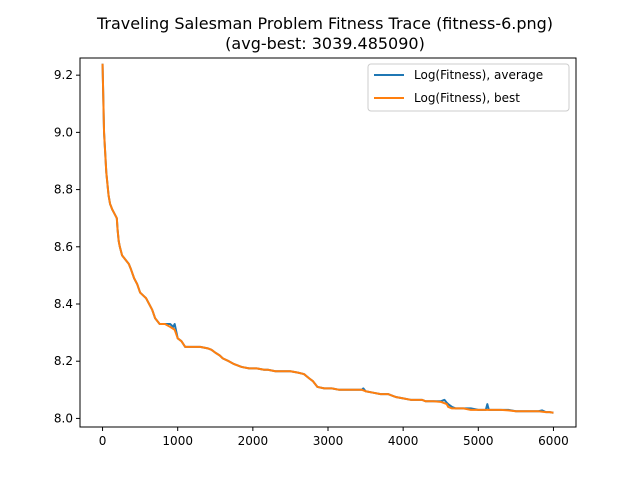 This screenshot has height=484, width=640. Describe the element at coordinates (63, 190) in the screenshot. I see `y-tick-label: 8.8` at that location.